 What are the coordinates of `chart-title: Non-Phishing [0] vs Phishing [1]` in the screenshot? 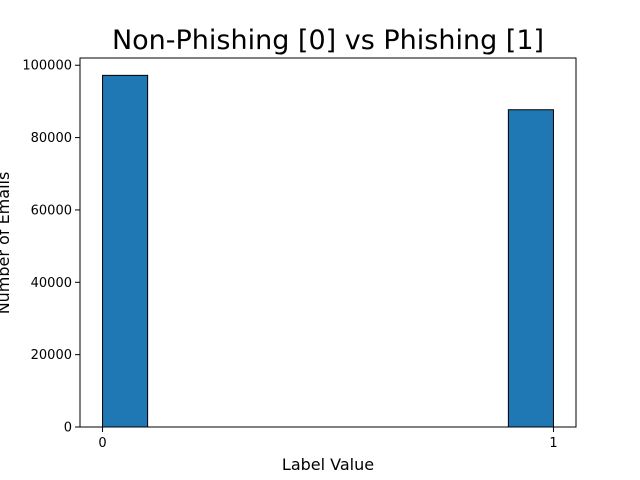 It's located at (328, 40).